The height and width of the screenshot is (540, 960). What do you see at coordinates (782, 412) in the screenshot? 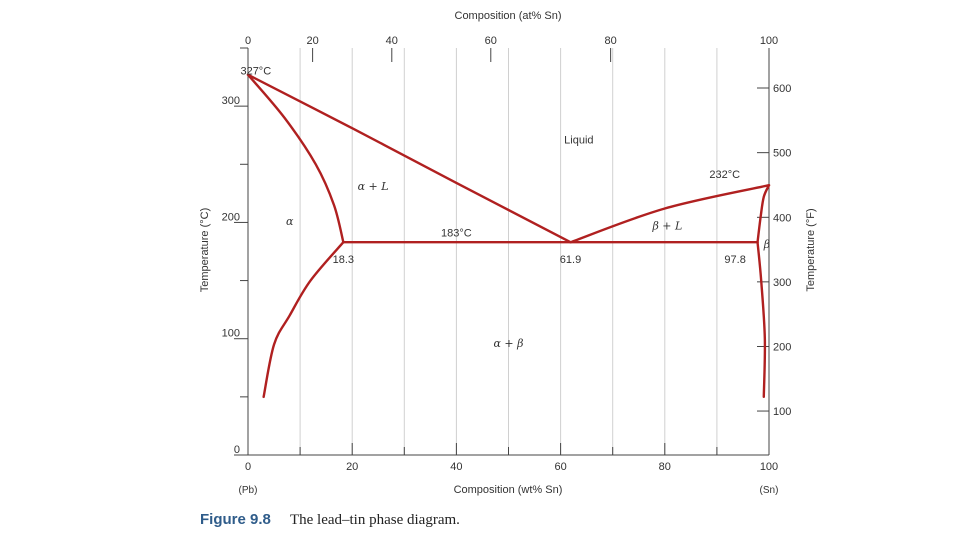
I see `y-tick-label-right: 100` at bounding box center [782, 412].